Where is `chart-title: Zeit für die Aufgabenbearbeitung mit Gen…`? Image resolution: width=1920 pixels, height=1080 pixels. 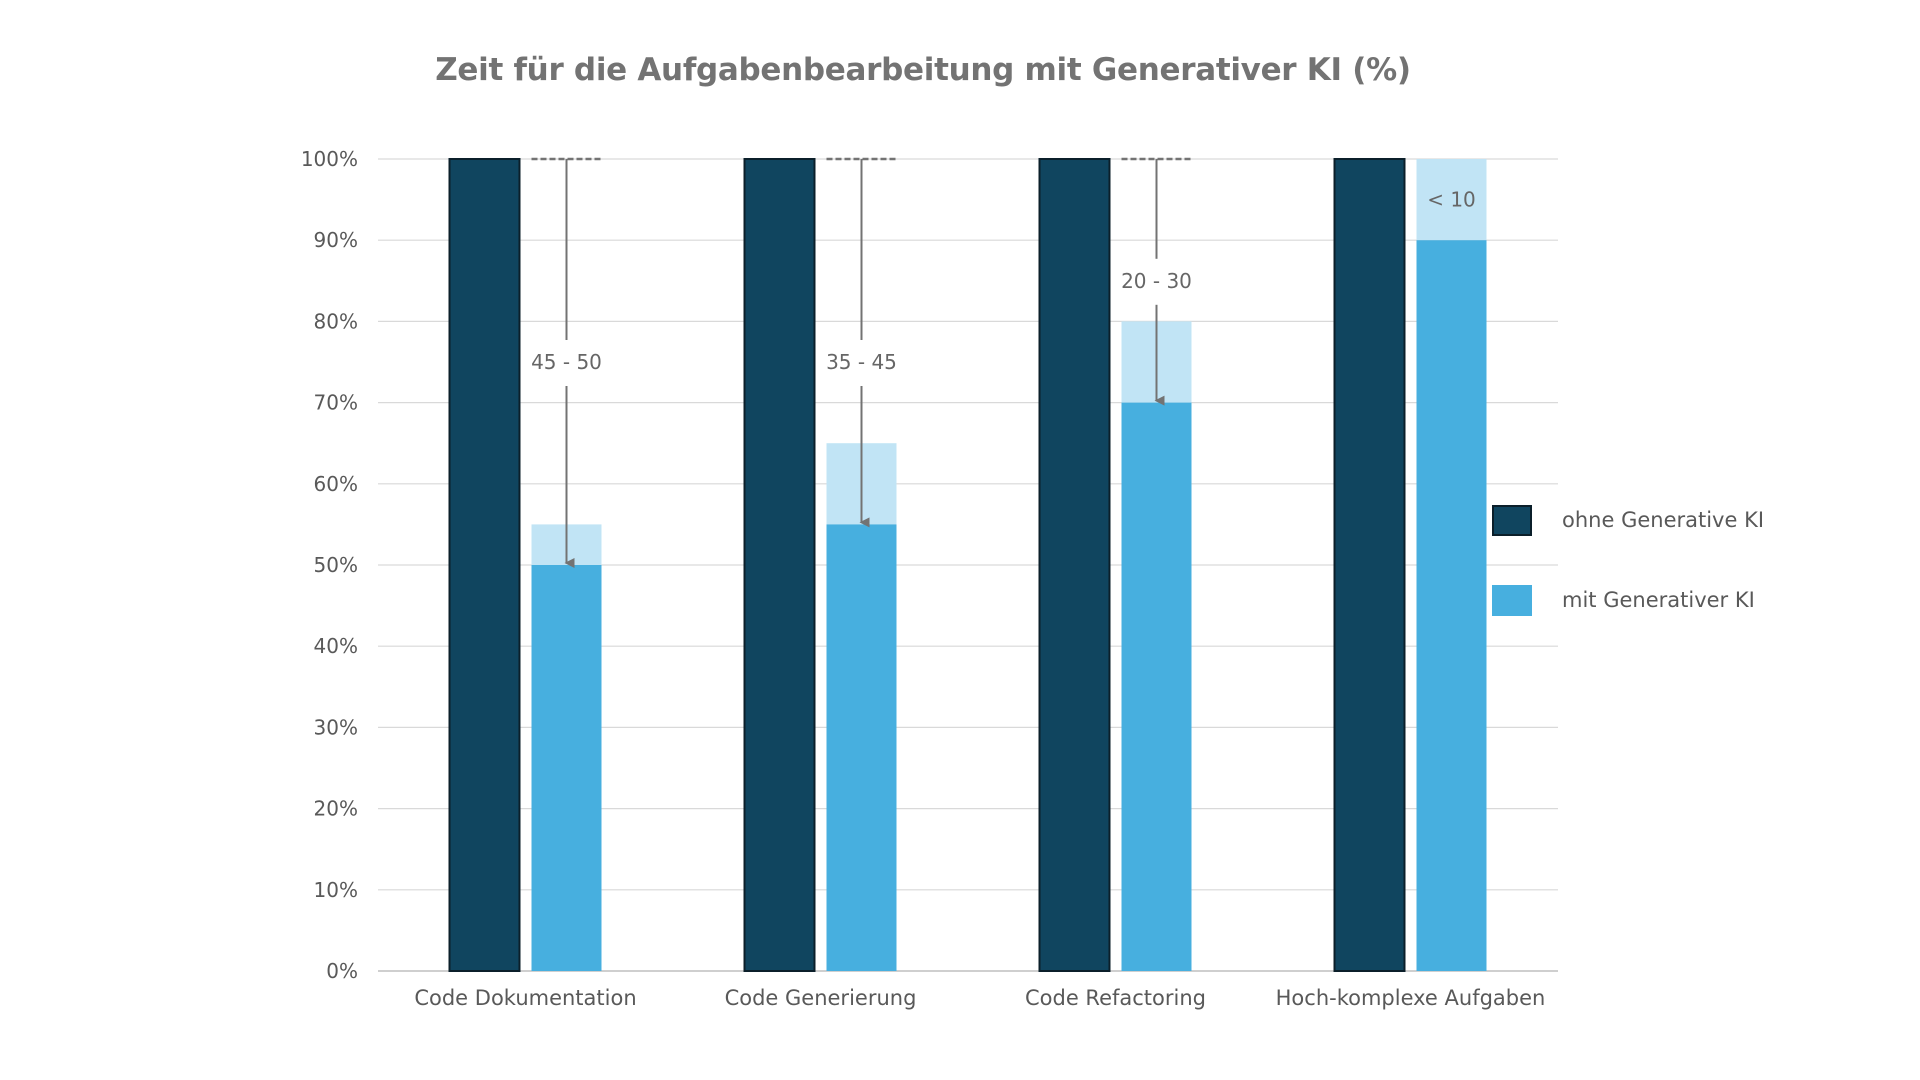 chart-title: Zeit für die Aufgabenbearbeitung mit Gen… is located at coordinates (923, 70).